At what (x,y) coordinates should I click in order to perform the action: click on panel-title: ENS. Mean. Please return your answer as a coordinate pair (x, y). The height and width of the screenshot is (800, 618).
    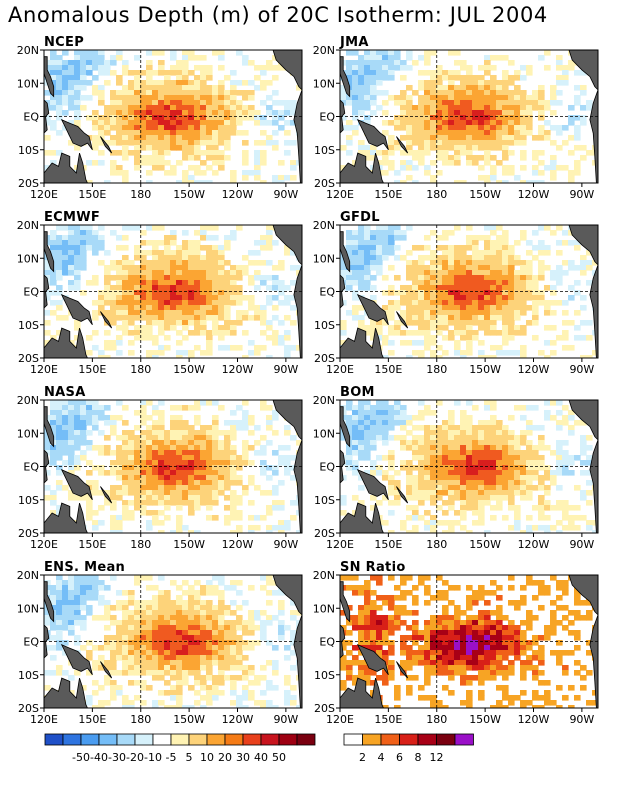
    Looking at the image, I should click on (84, 567).